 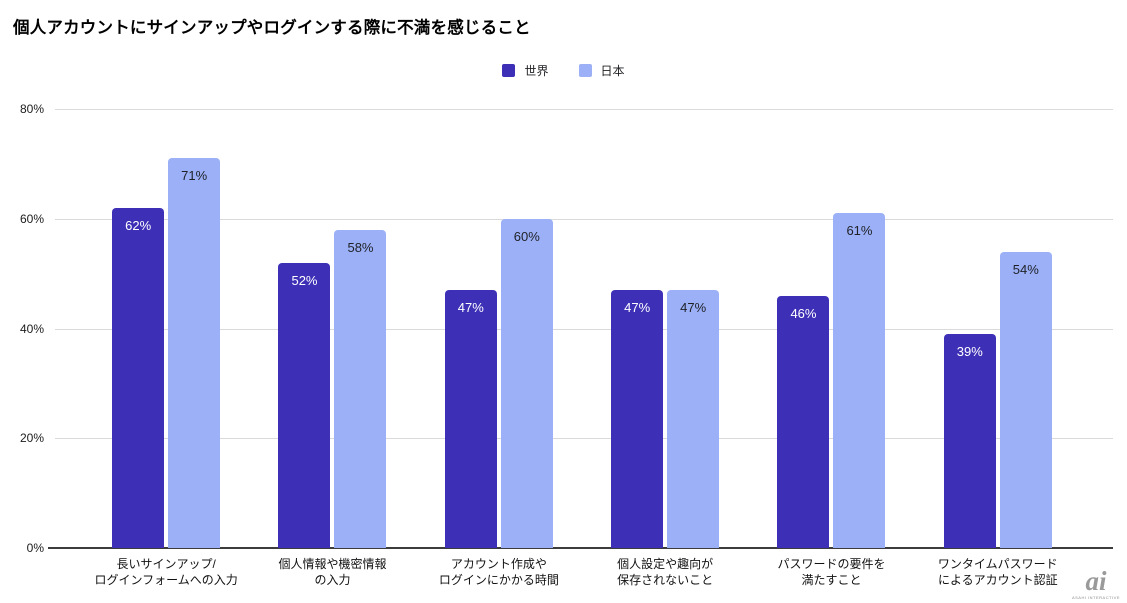 I want to click on x-axis-label-3: 個人設定や趣向が 保存されないこと, so click(x=665, y=572).